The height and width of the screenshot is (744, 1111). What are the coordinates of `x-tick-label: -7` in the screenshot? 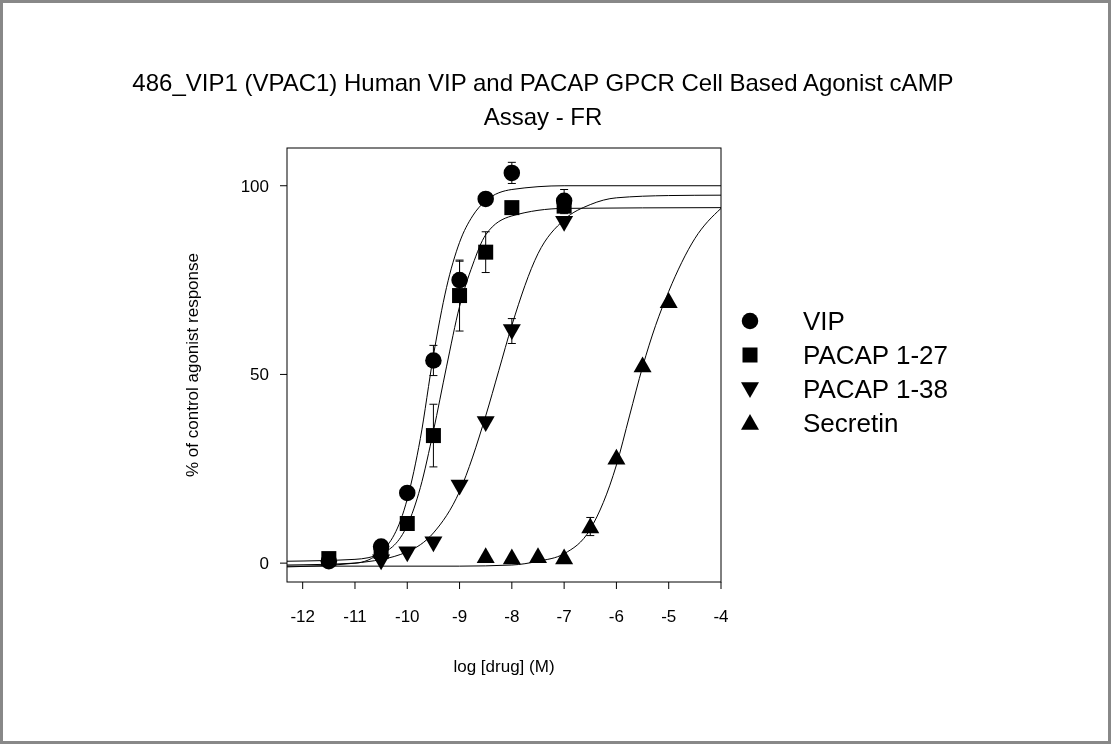 It's located at (564, 616).